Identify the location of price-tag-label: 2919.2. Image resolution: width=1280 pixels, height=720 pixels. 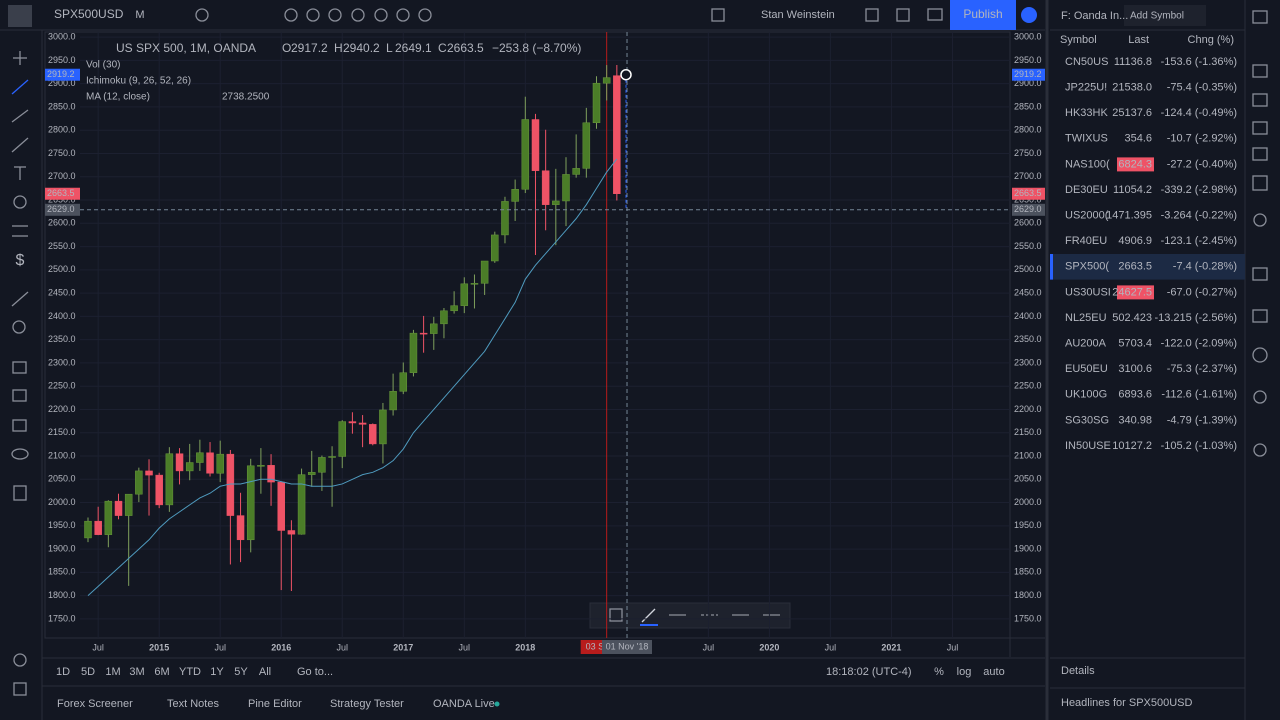
(1028, 74).